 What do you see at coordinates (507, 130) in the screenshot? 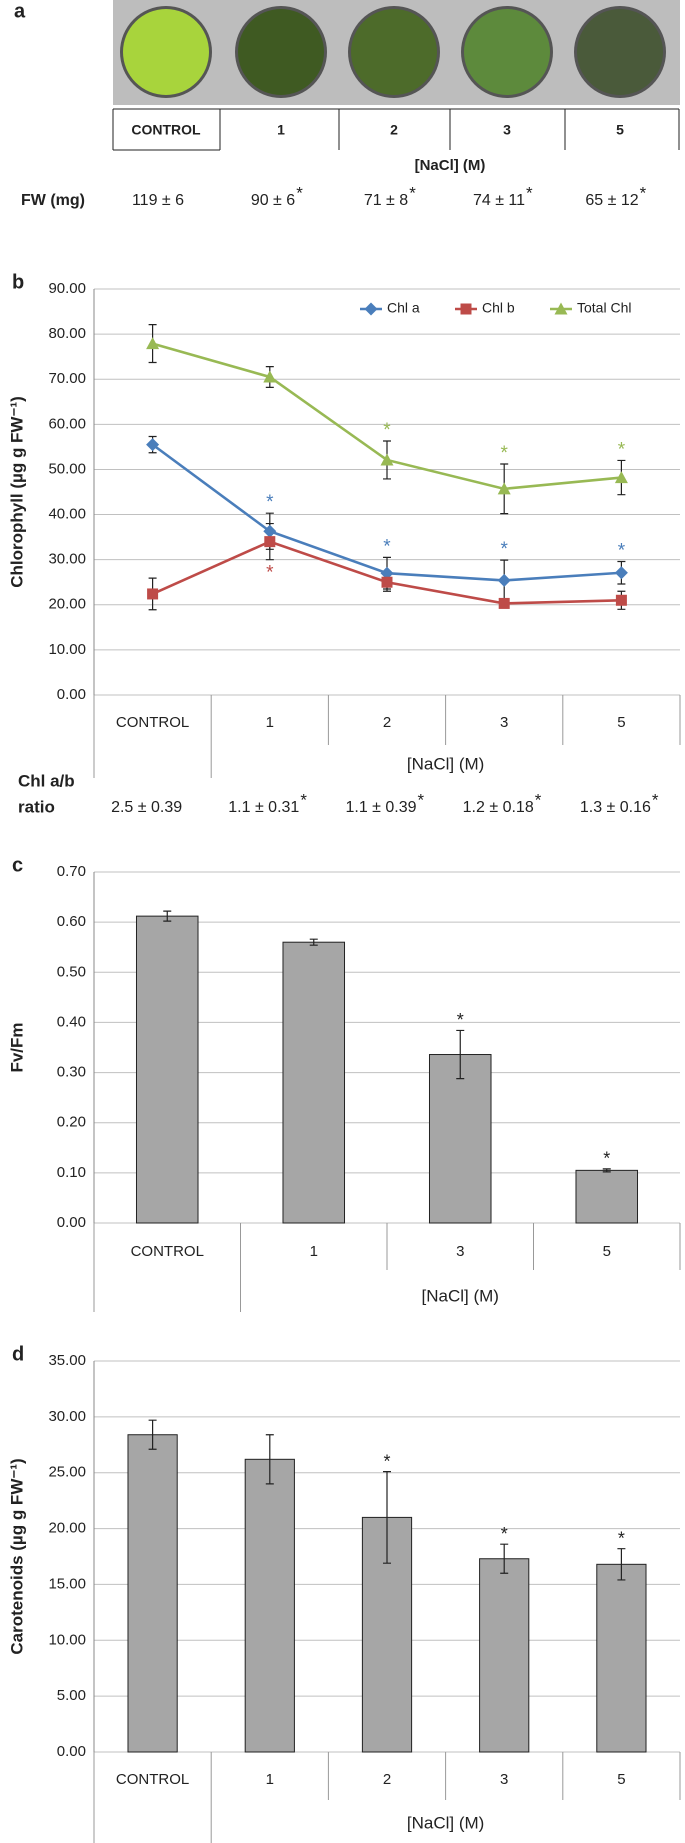
I see `category-label: 3` at bounding box center [507, 130].